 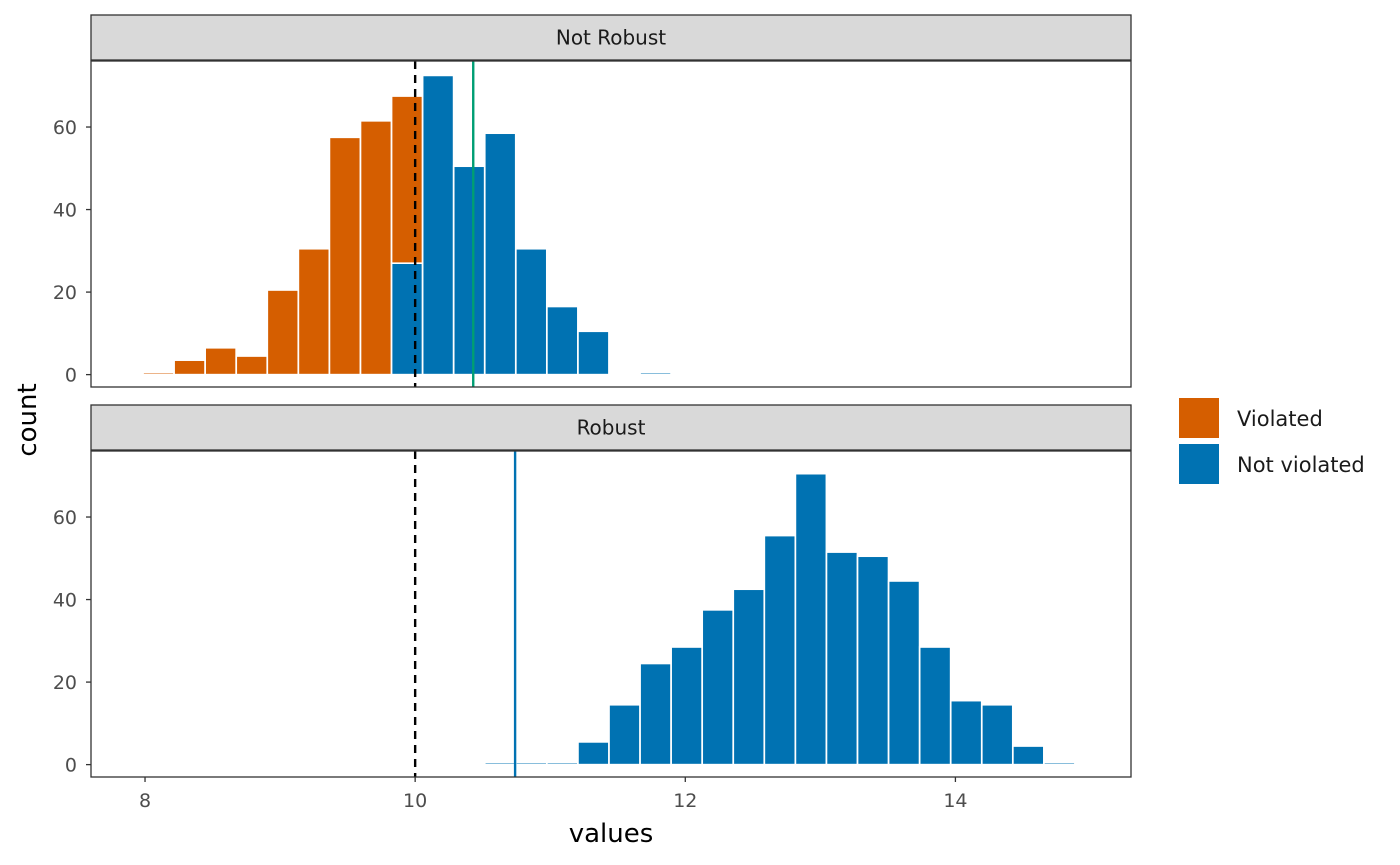 I want to click on x-tick-label: 10, so click(x=415, y=801).